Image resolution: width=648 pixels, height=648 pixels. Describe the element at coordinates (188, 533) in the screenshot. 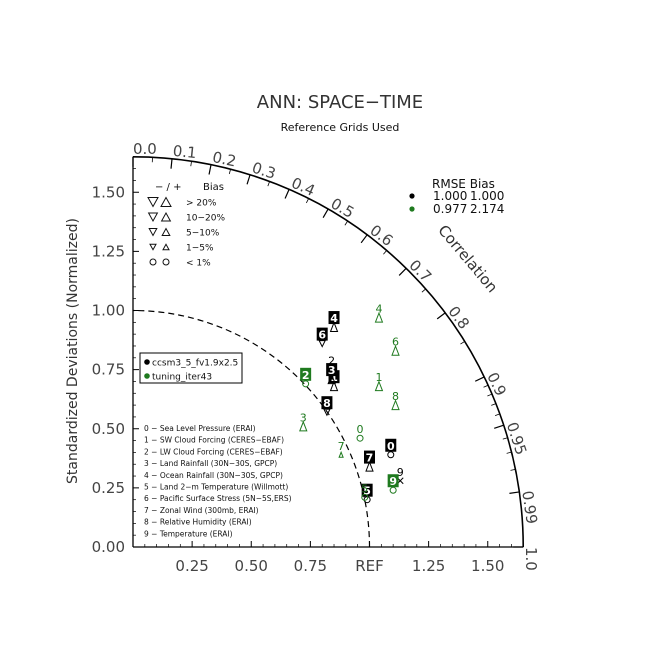

I see `variable-legend-item: 9 − Temperature (ERAI)` at that location.